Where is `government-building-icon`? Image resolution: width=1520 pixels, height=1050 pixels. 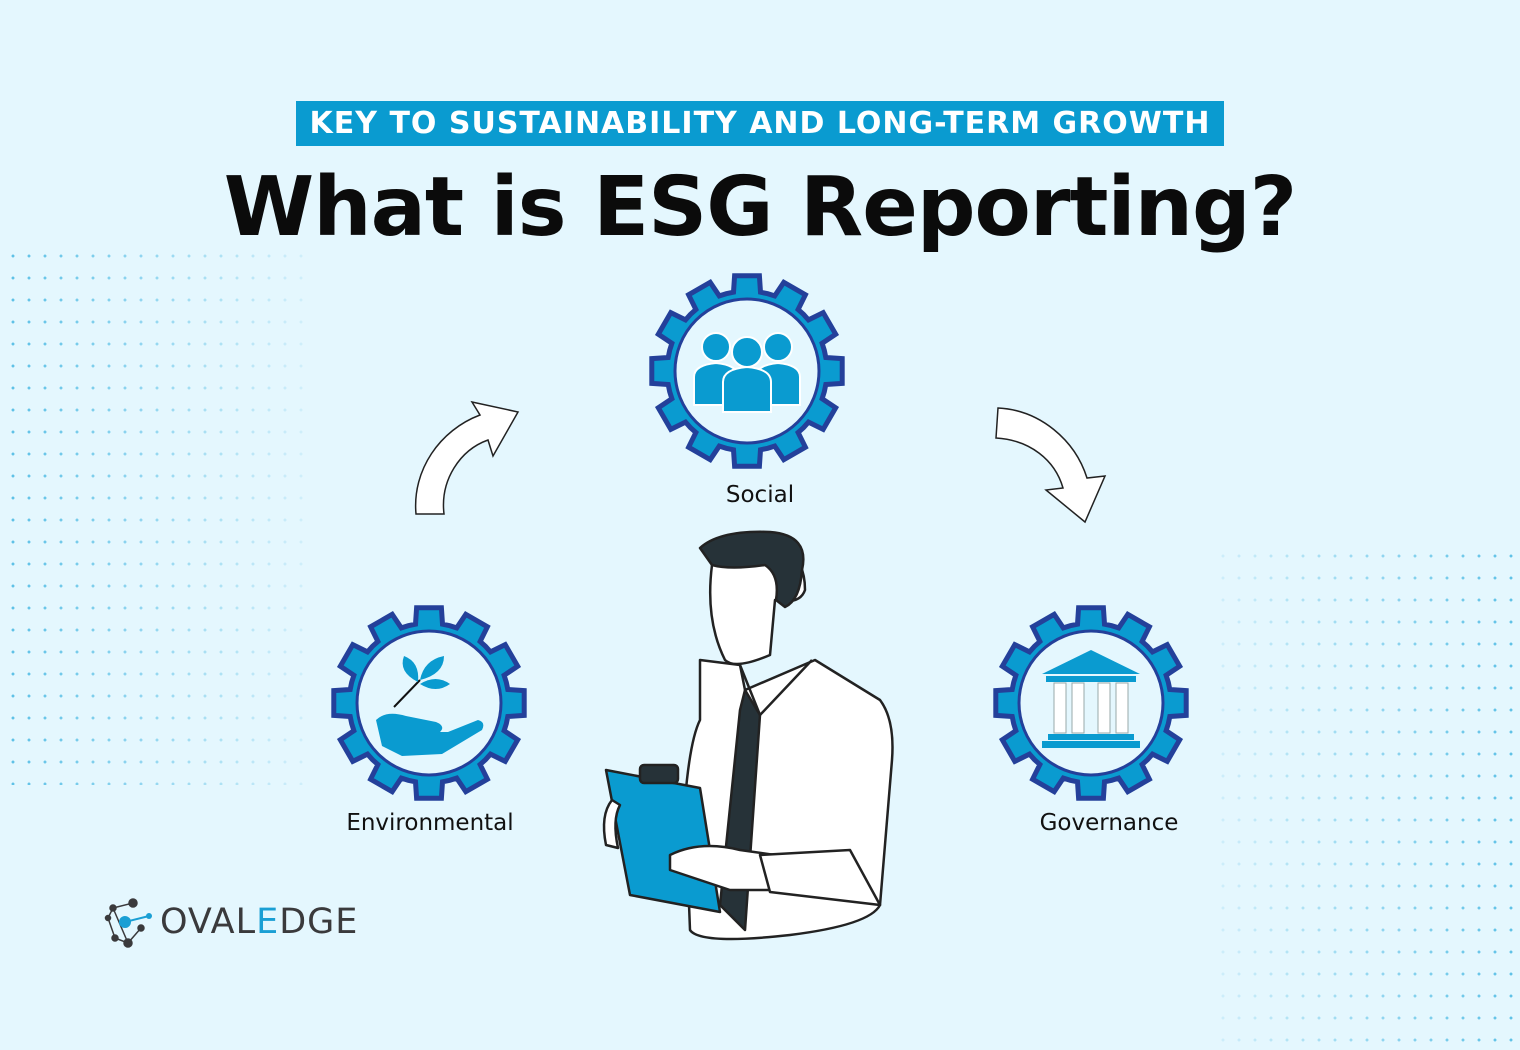
government-building-icon is located at coordinates (1091, 699).